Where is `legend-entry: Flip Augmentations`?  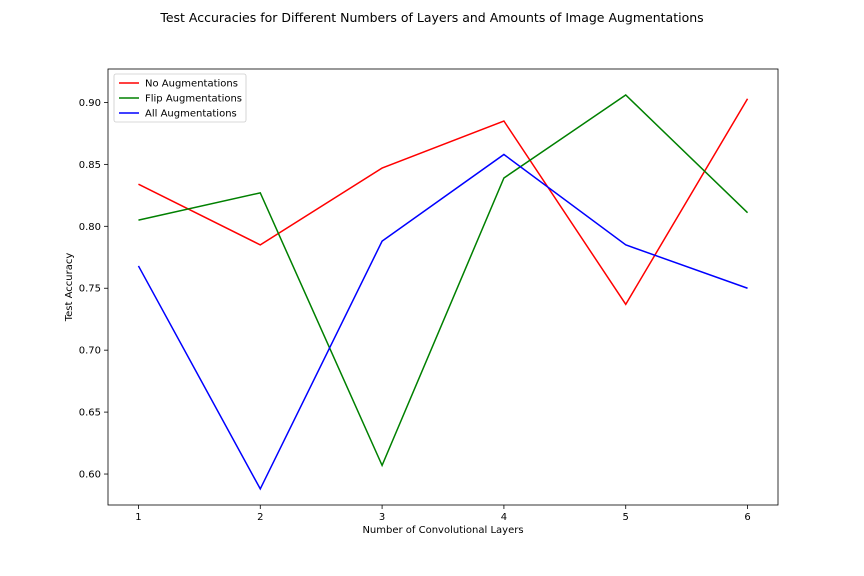 legend-entry: Flip Augmentations is located at coordinates (193, 99).